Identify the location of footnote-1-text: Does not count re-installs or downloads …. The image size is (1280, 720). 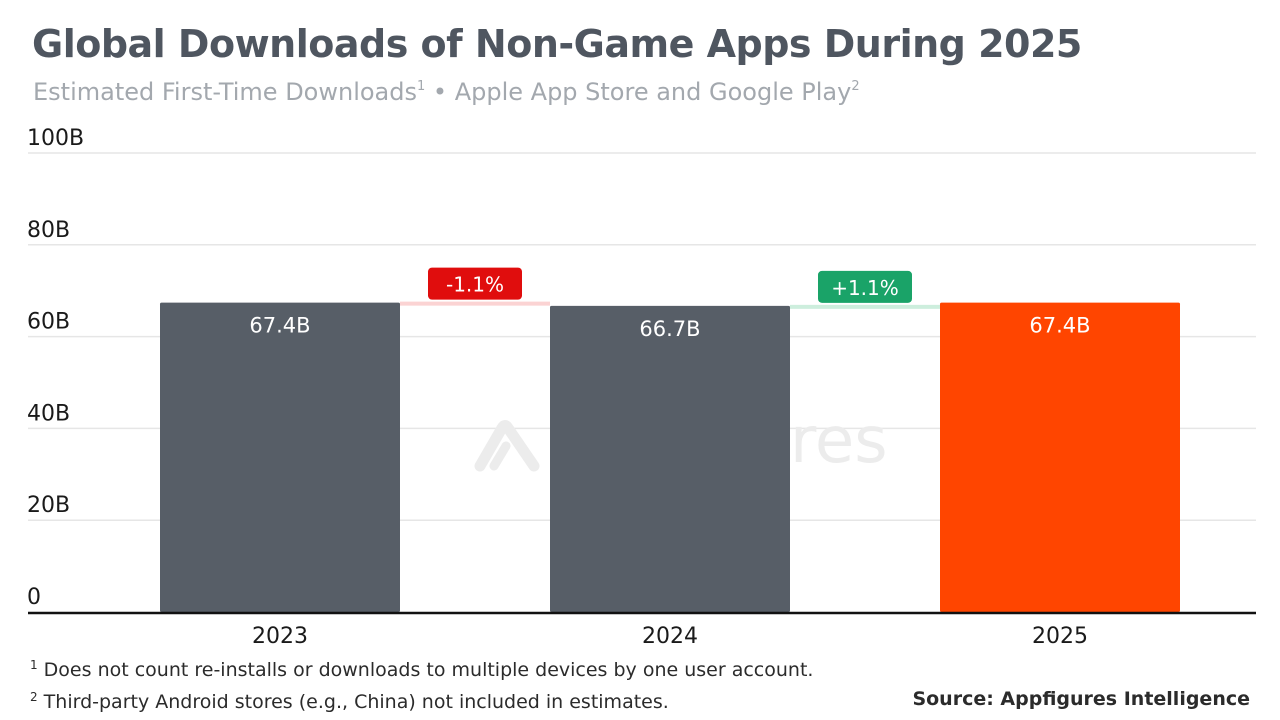
(425, 670).